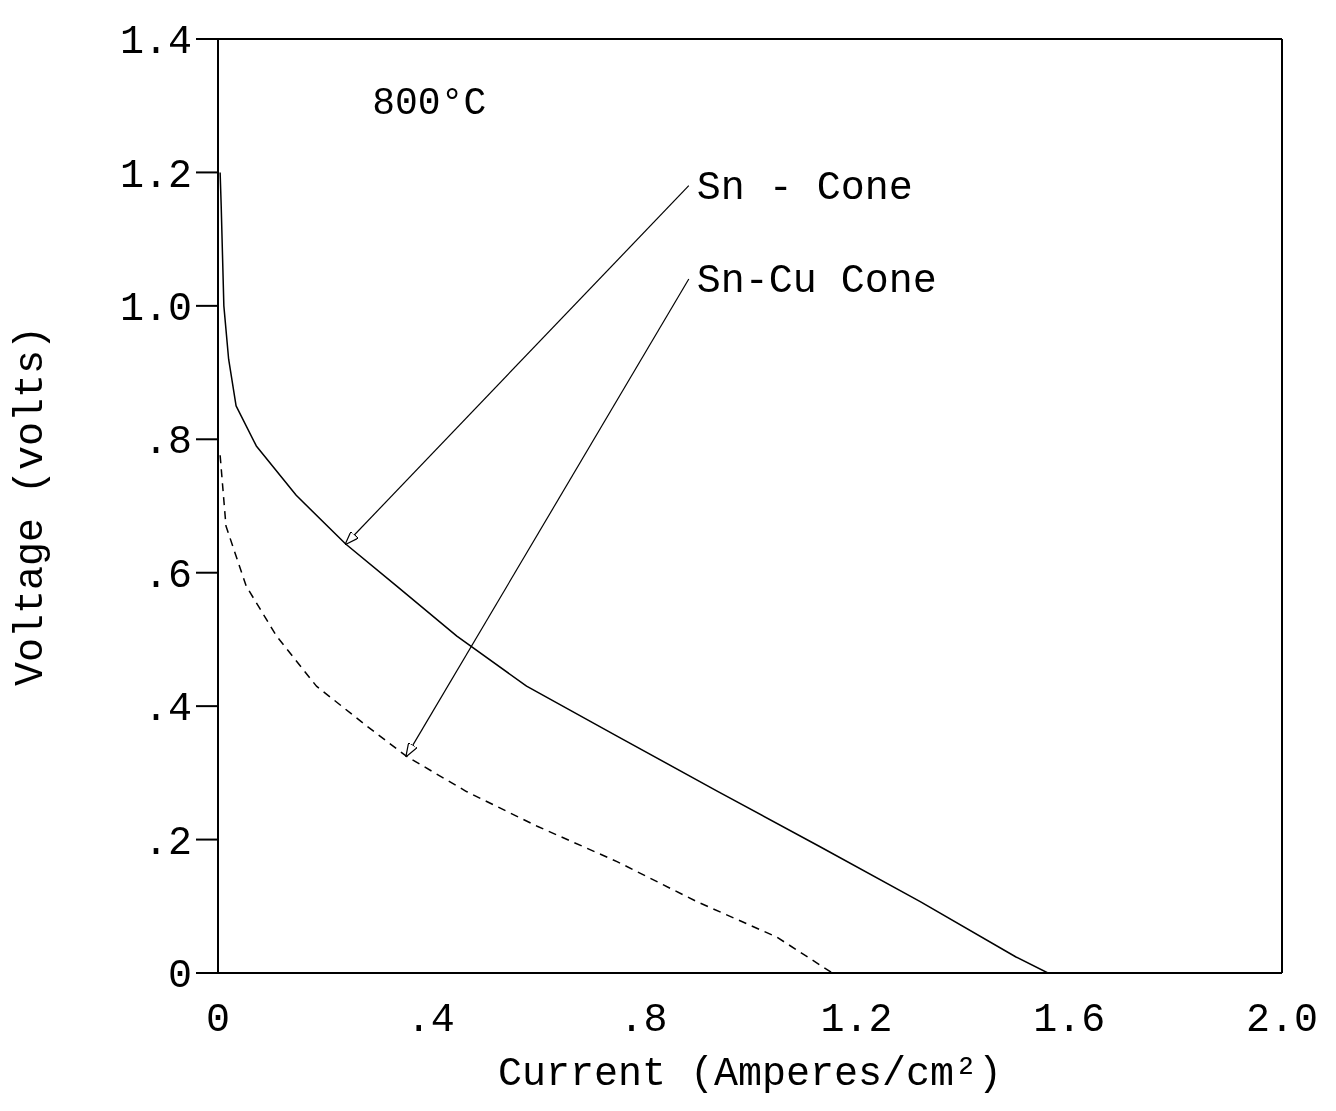  Describe the element at coordinates (155, 43) in the screenshot. I see `y-tick-label: 1.4` at that location.